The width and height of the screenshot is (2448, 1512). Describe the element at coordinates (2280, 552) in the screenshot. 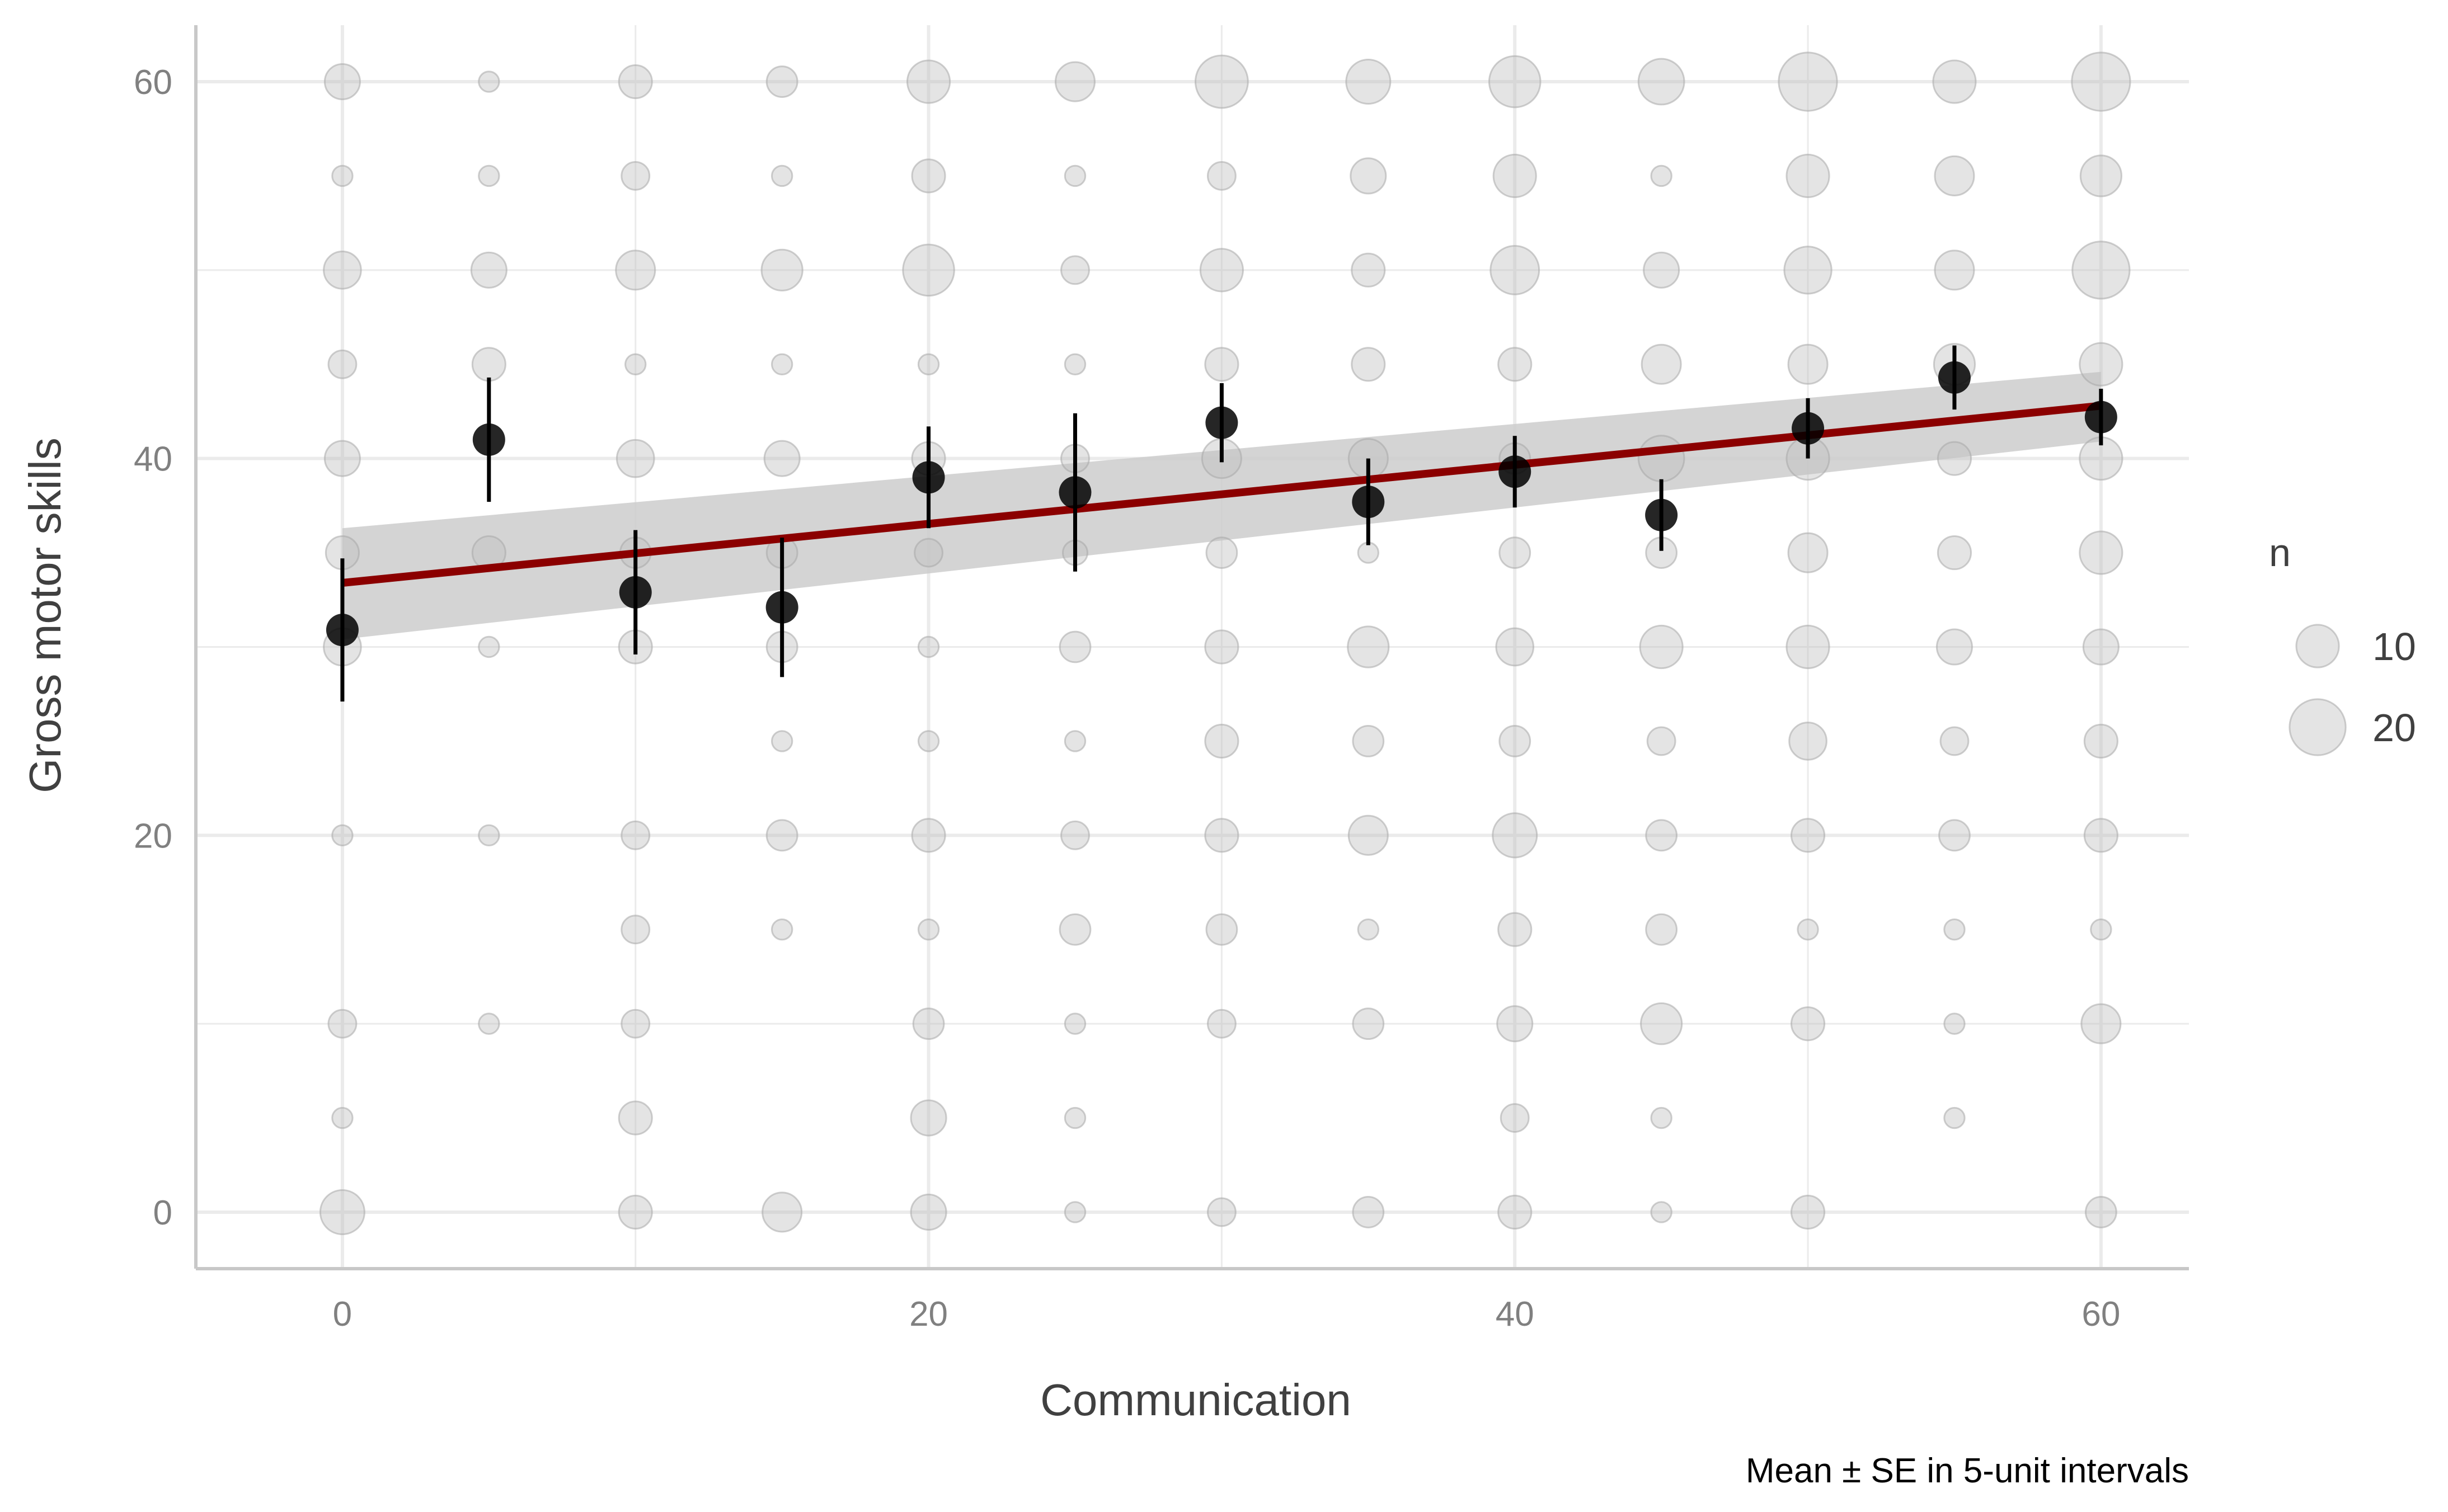

I see `legend-title: n` at that location.